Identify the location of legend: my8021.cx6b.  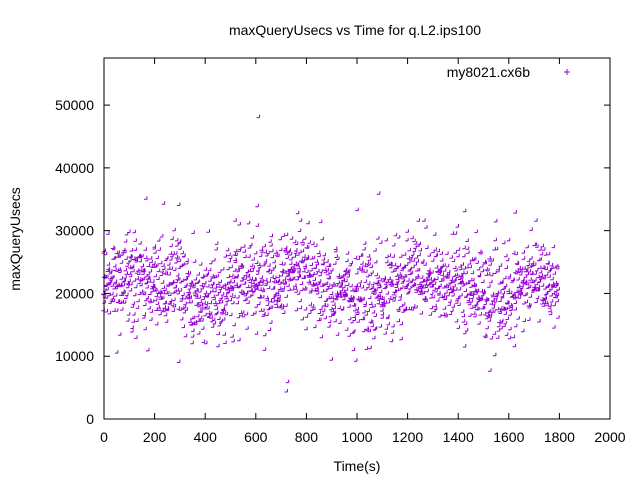
(508, 72).